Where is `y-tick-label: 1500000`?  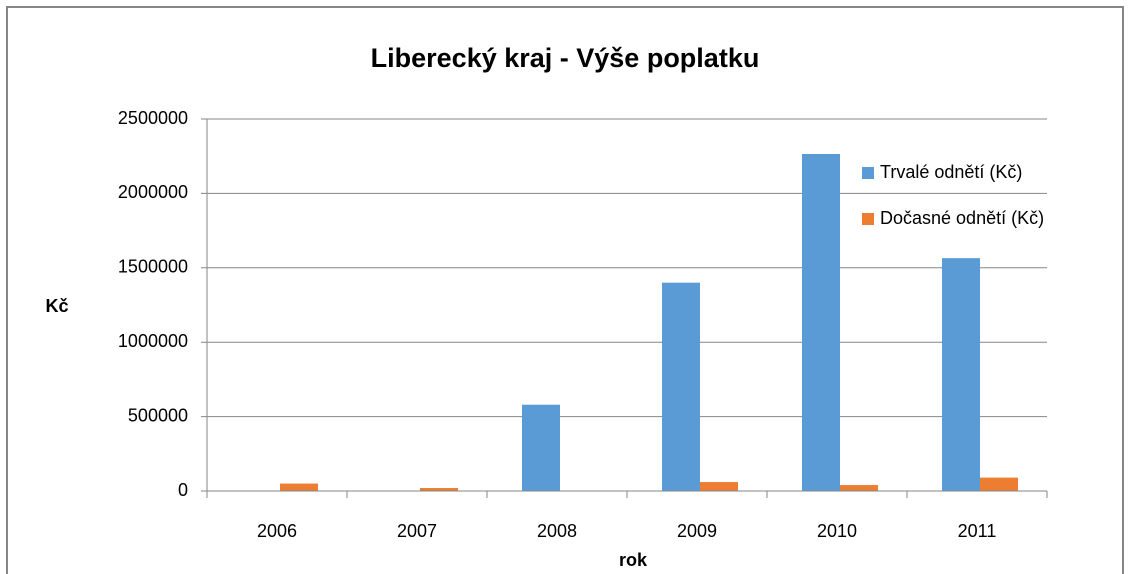
y-tick-label: 1500000 is located at coordinates (153, 267).